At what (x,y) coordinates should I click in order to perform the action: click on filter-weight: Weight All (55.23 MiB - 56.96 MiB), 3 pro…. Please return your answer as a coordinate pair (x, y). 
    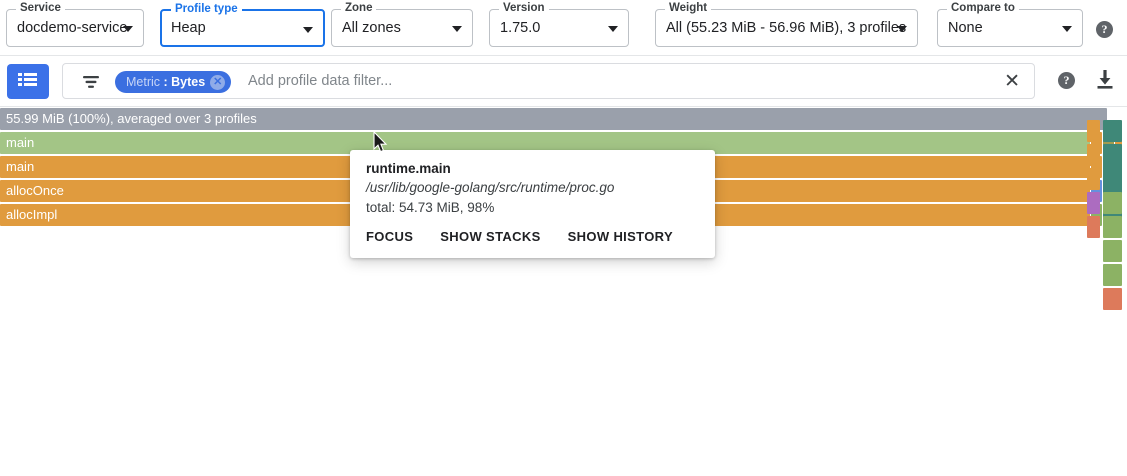
    Looking at the image, I should click on (786, 24).